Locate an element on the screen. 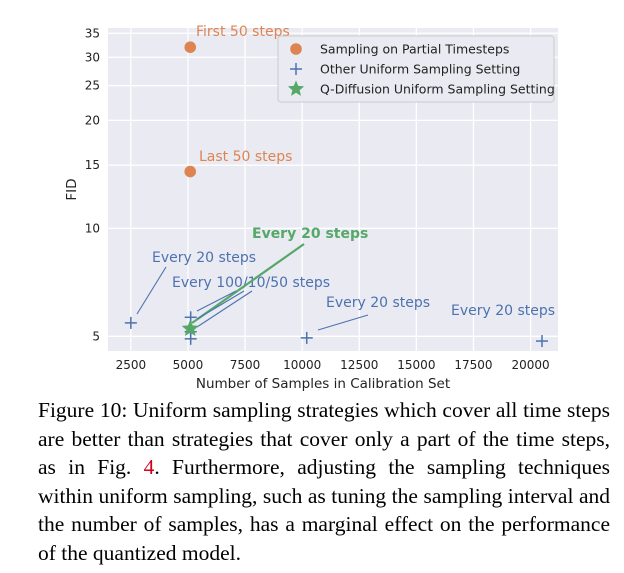 This screenshot has width=624, height=573. x-tick-label: 5000 is located at coordinates (188, 365).